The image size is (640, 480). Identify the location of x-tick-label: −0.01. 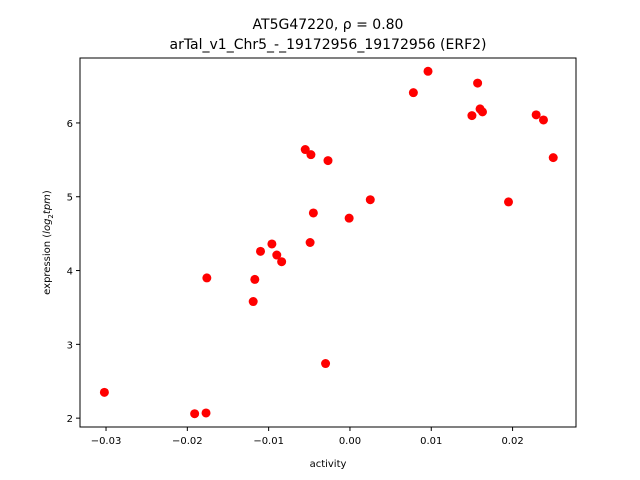
(268, 441).